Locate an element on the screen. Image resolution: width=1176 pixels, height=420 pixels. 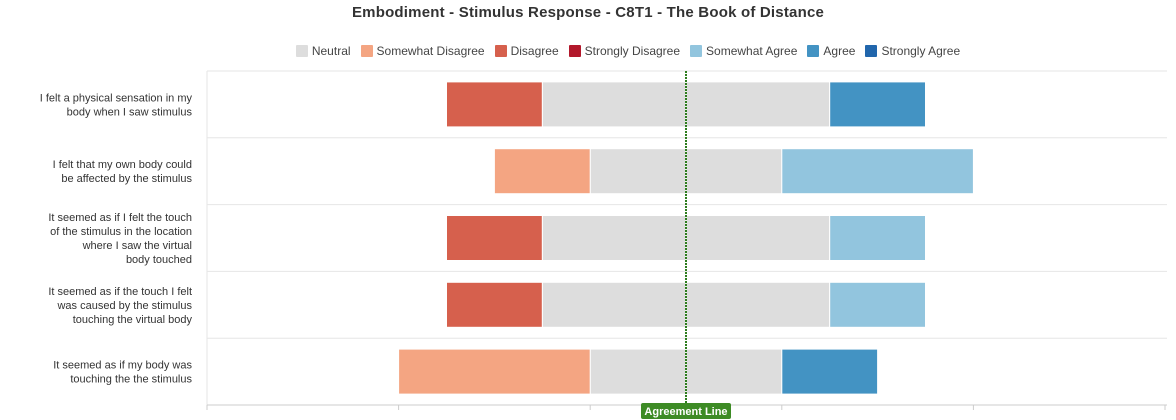
legend-item: Disagree is located at coordinates (526, 51).